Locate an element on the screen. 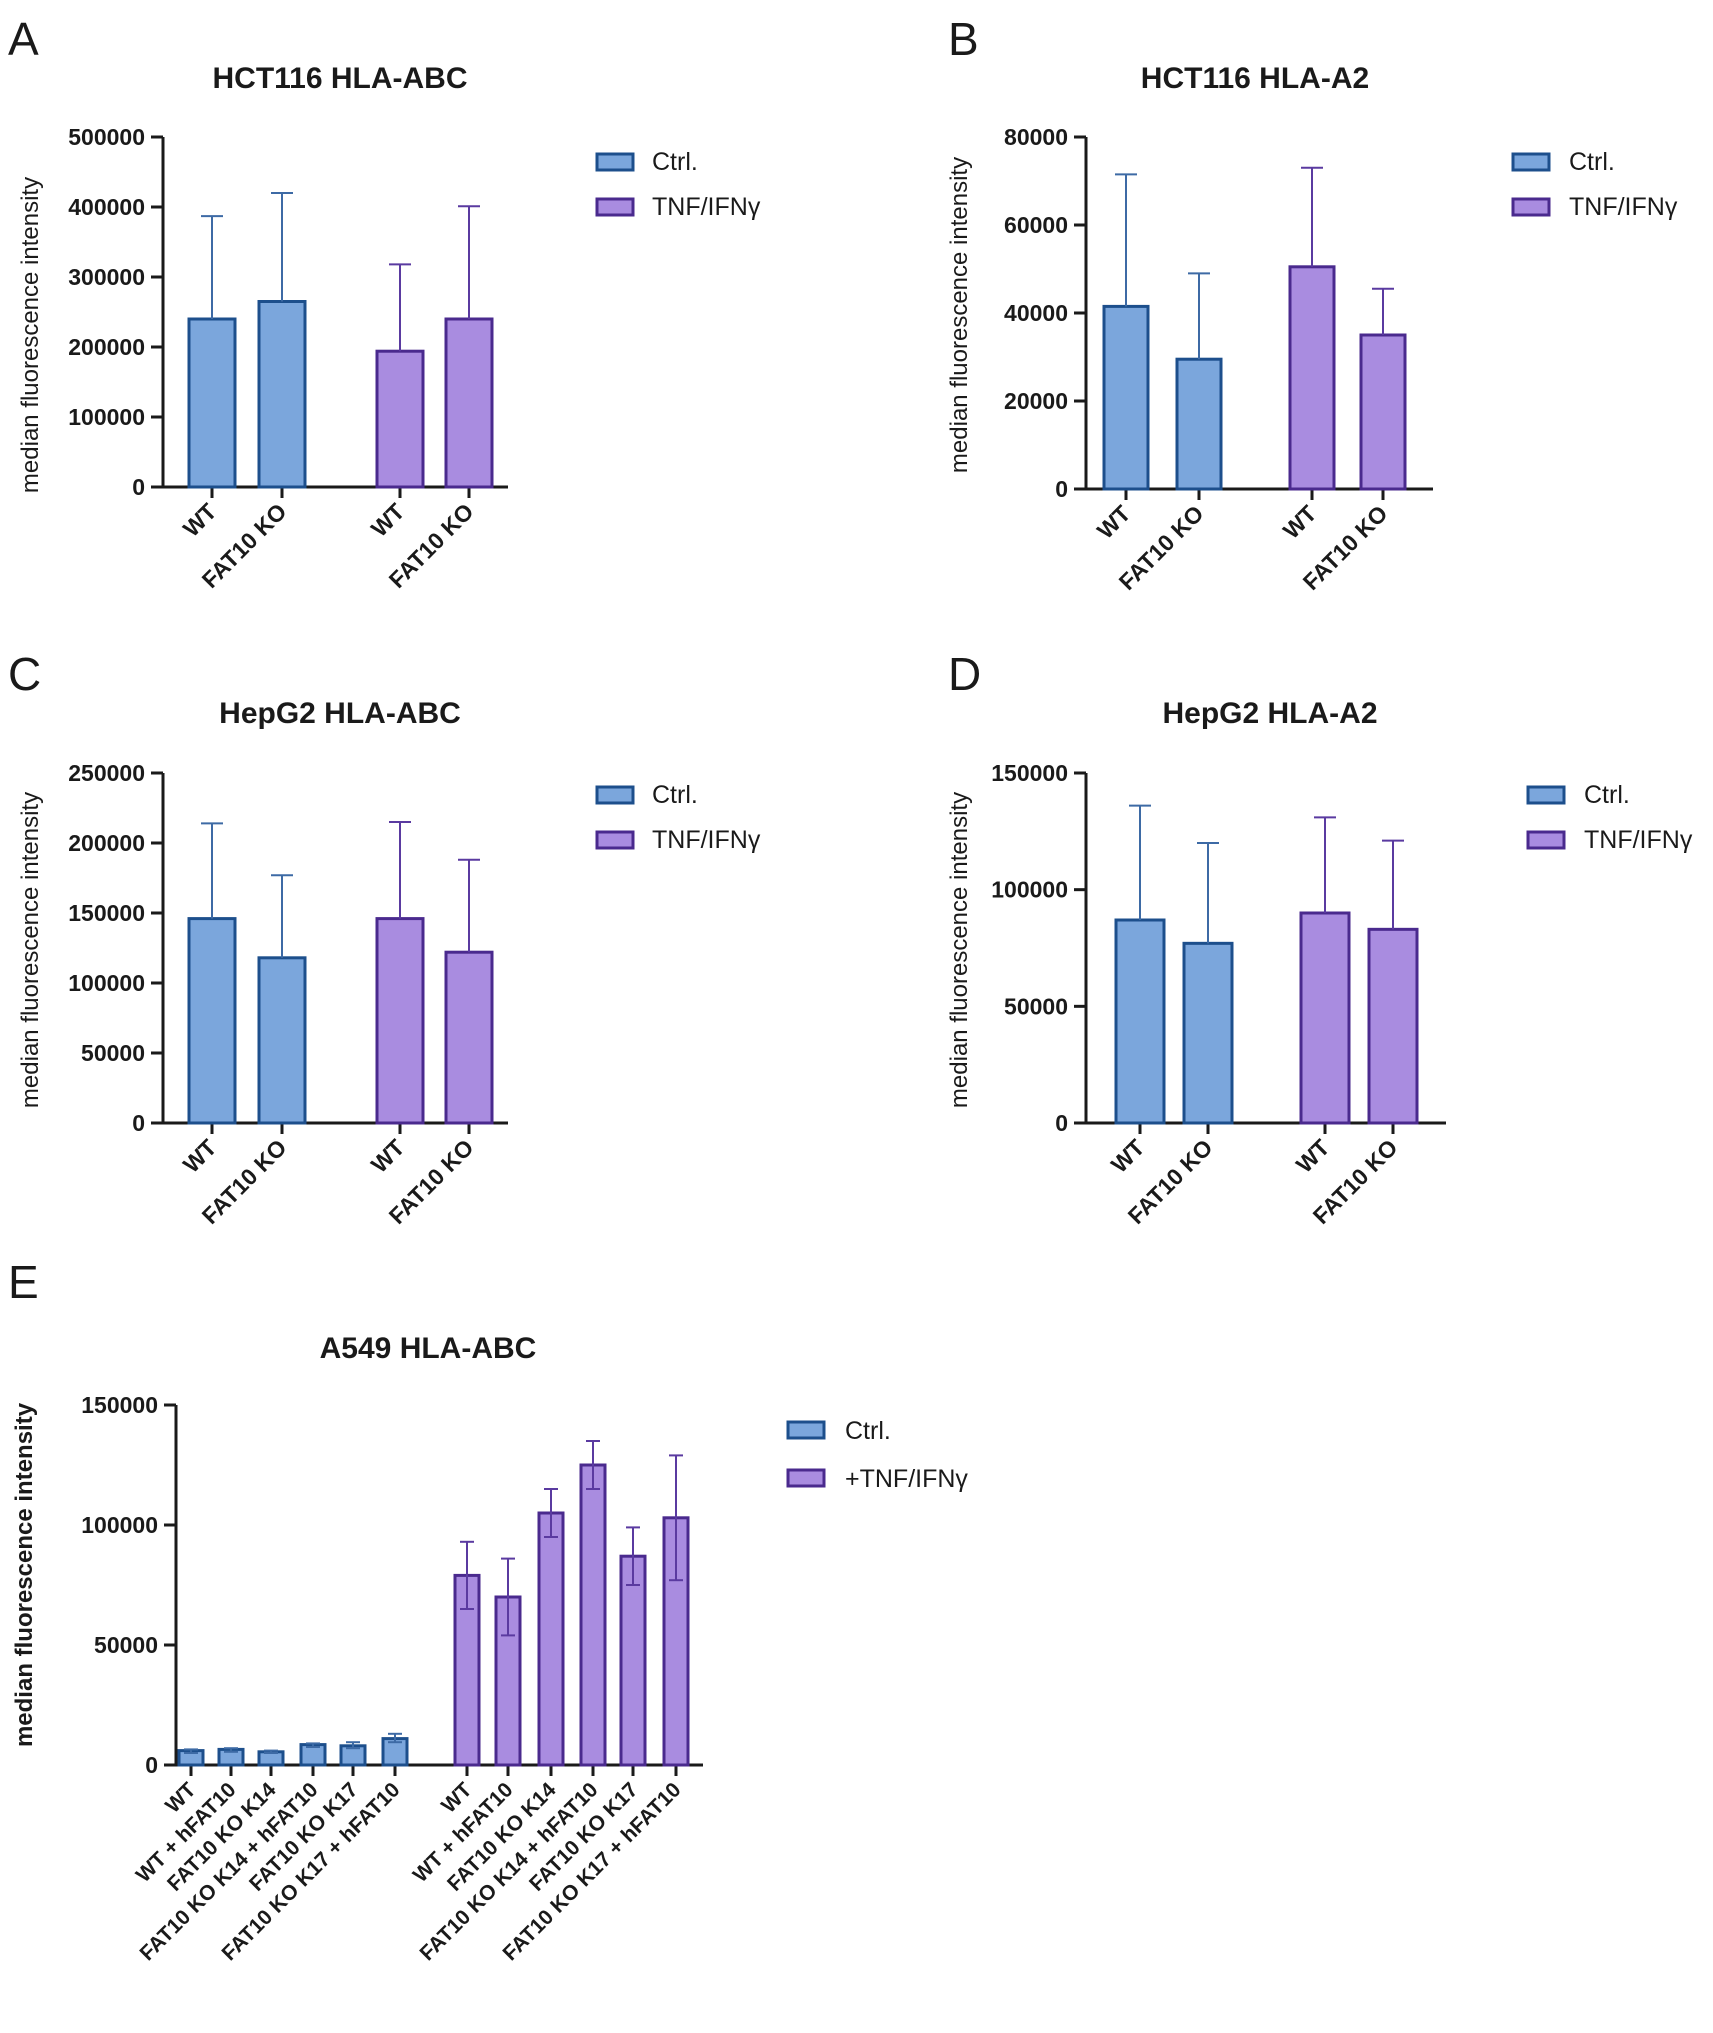 The height and width of the screenshot is (2033, 1713). legend-label-tnf-c: TNF/IFNγ is located at coordinates (706, 840).